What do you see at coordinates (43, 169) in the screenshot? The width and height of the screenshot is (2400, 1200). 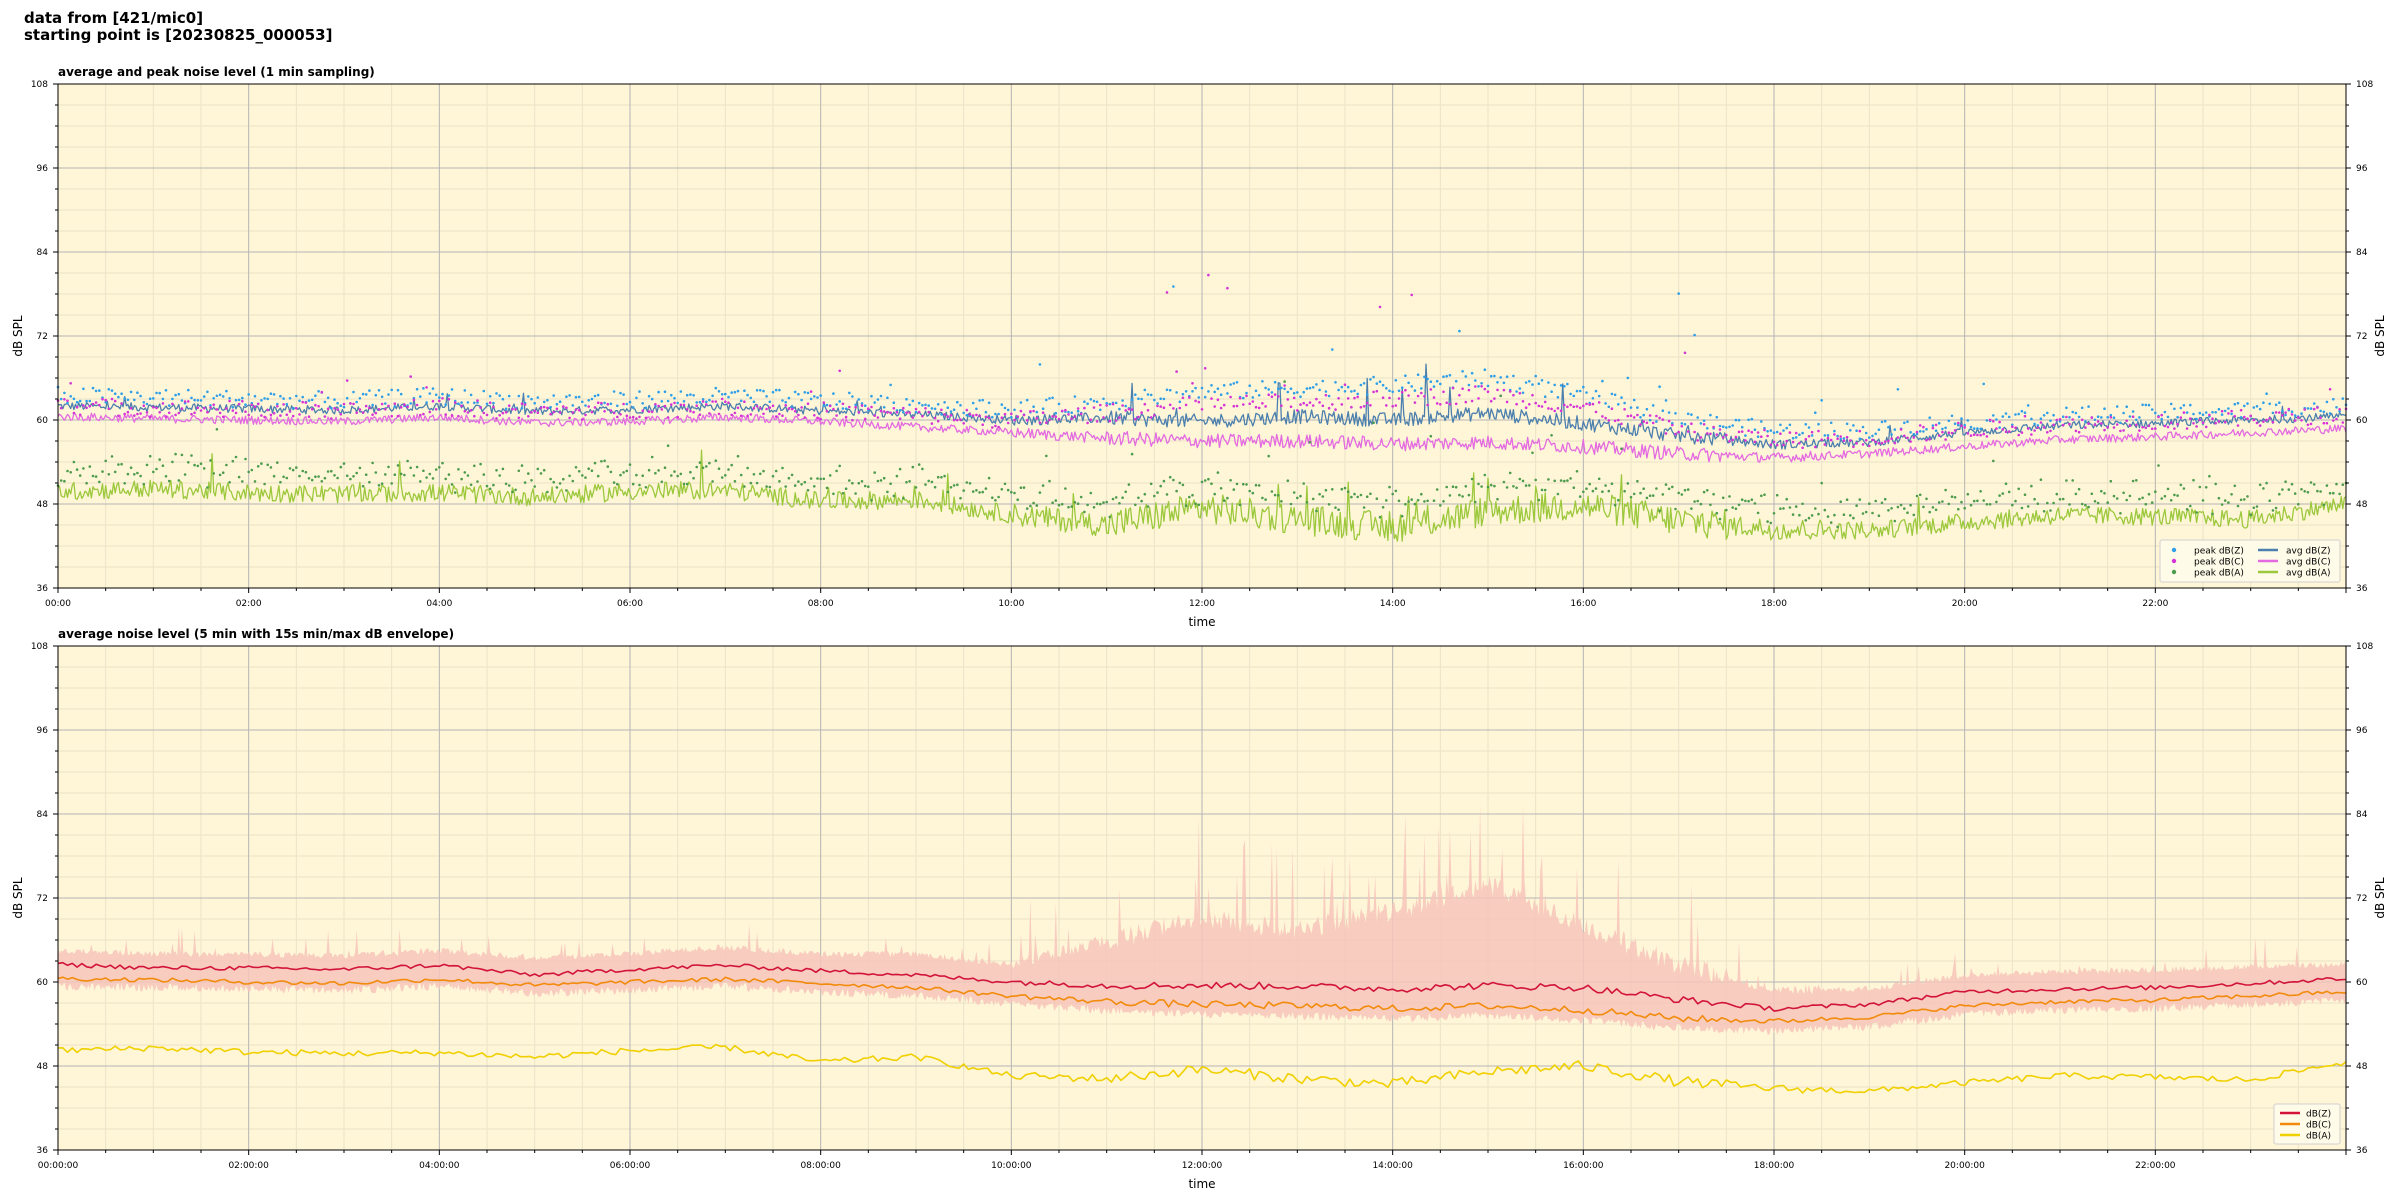 I see `y-tick-label-left: 96` at bounding box center [43, 169].